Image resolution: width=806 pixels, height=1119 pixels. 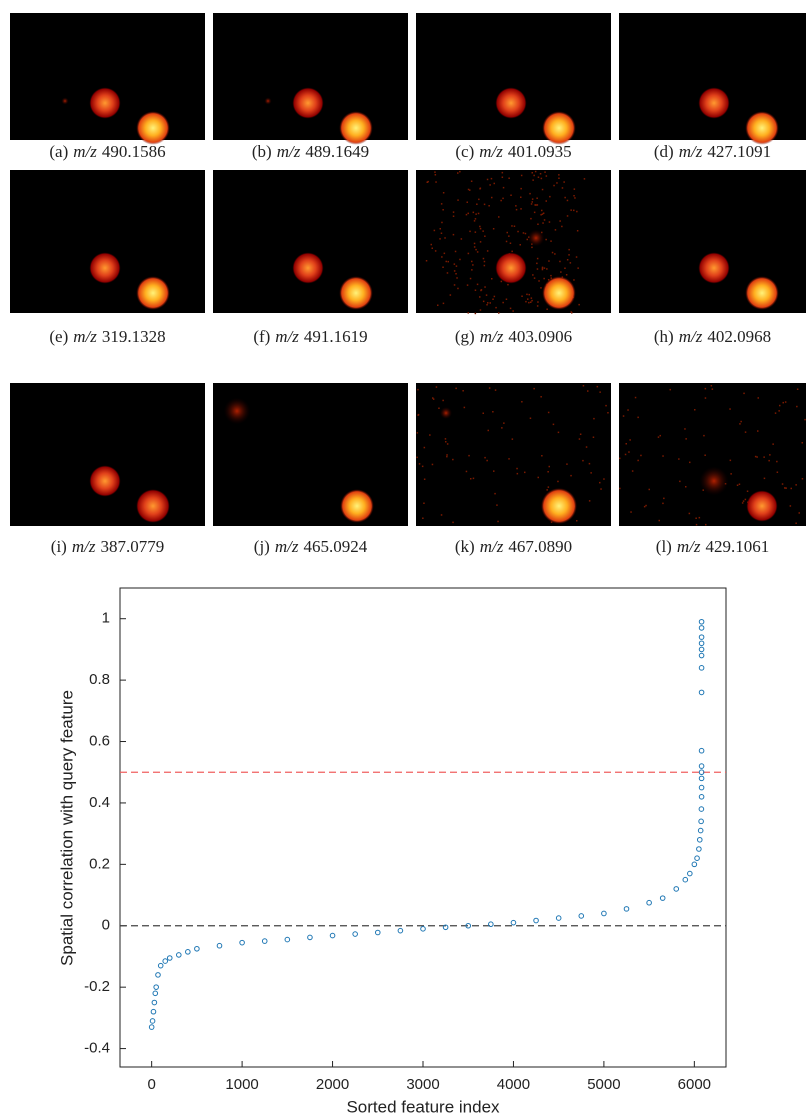 What do you see at coordinates (311, 546) in the screenshot?
I see `panel-caption: (j) m/z 465.0924` at bounding box center [311, 546].